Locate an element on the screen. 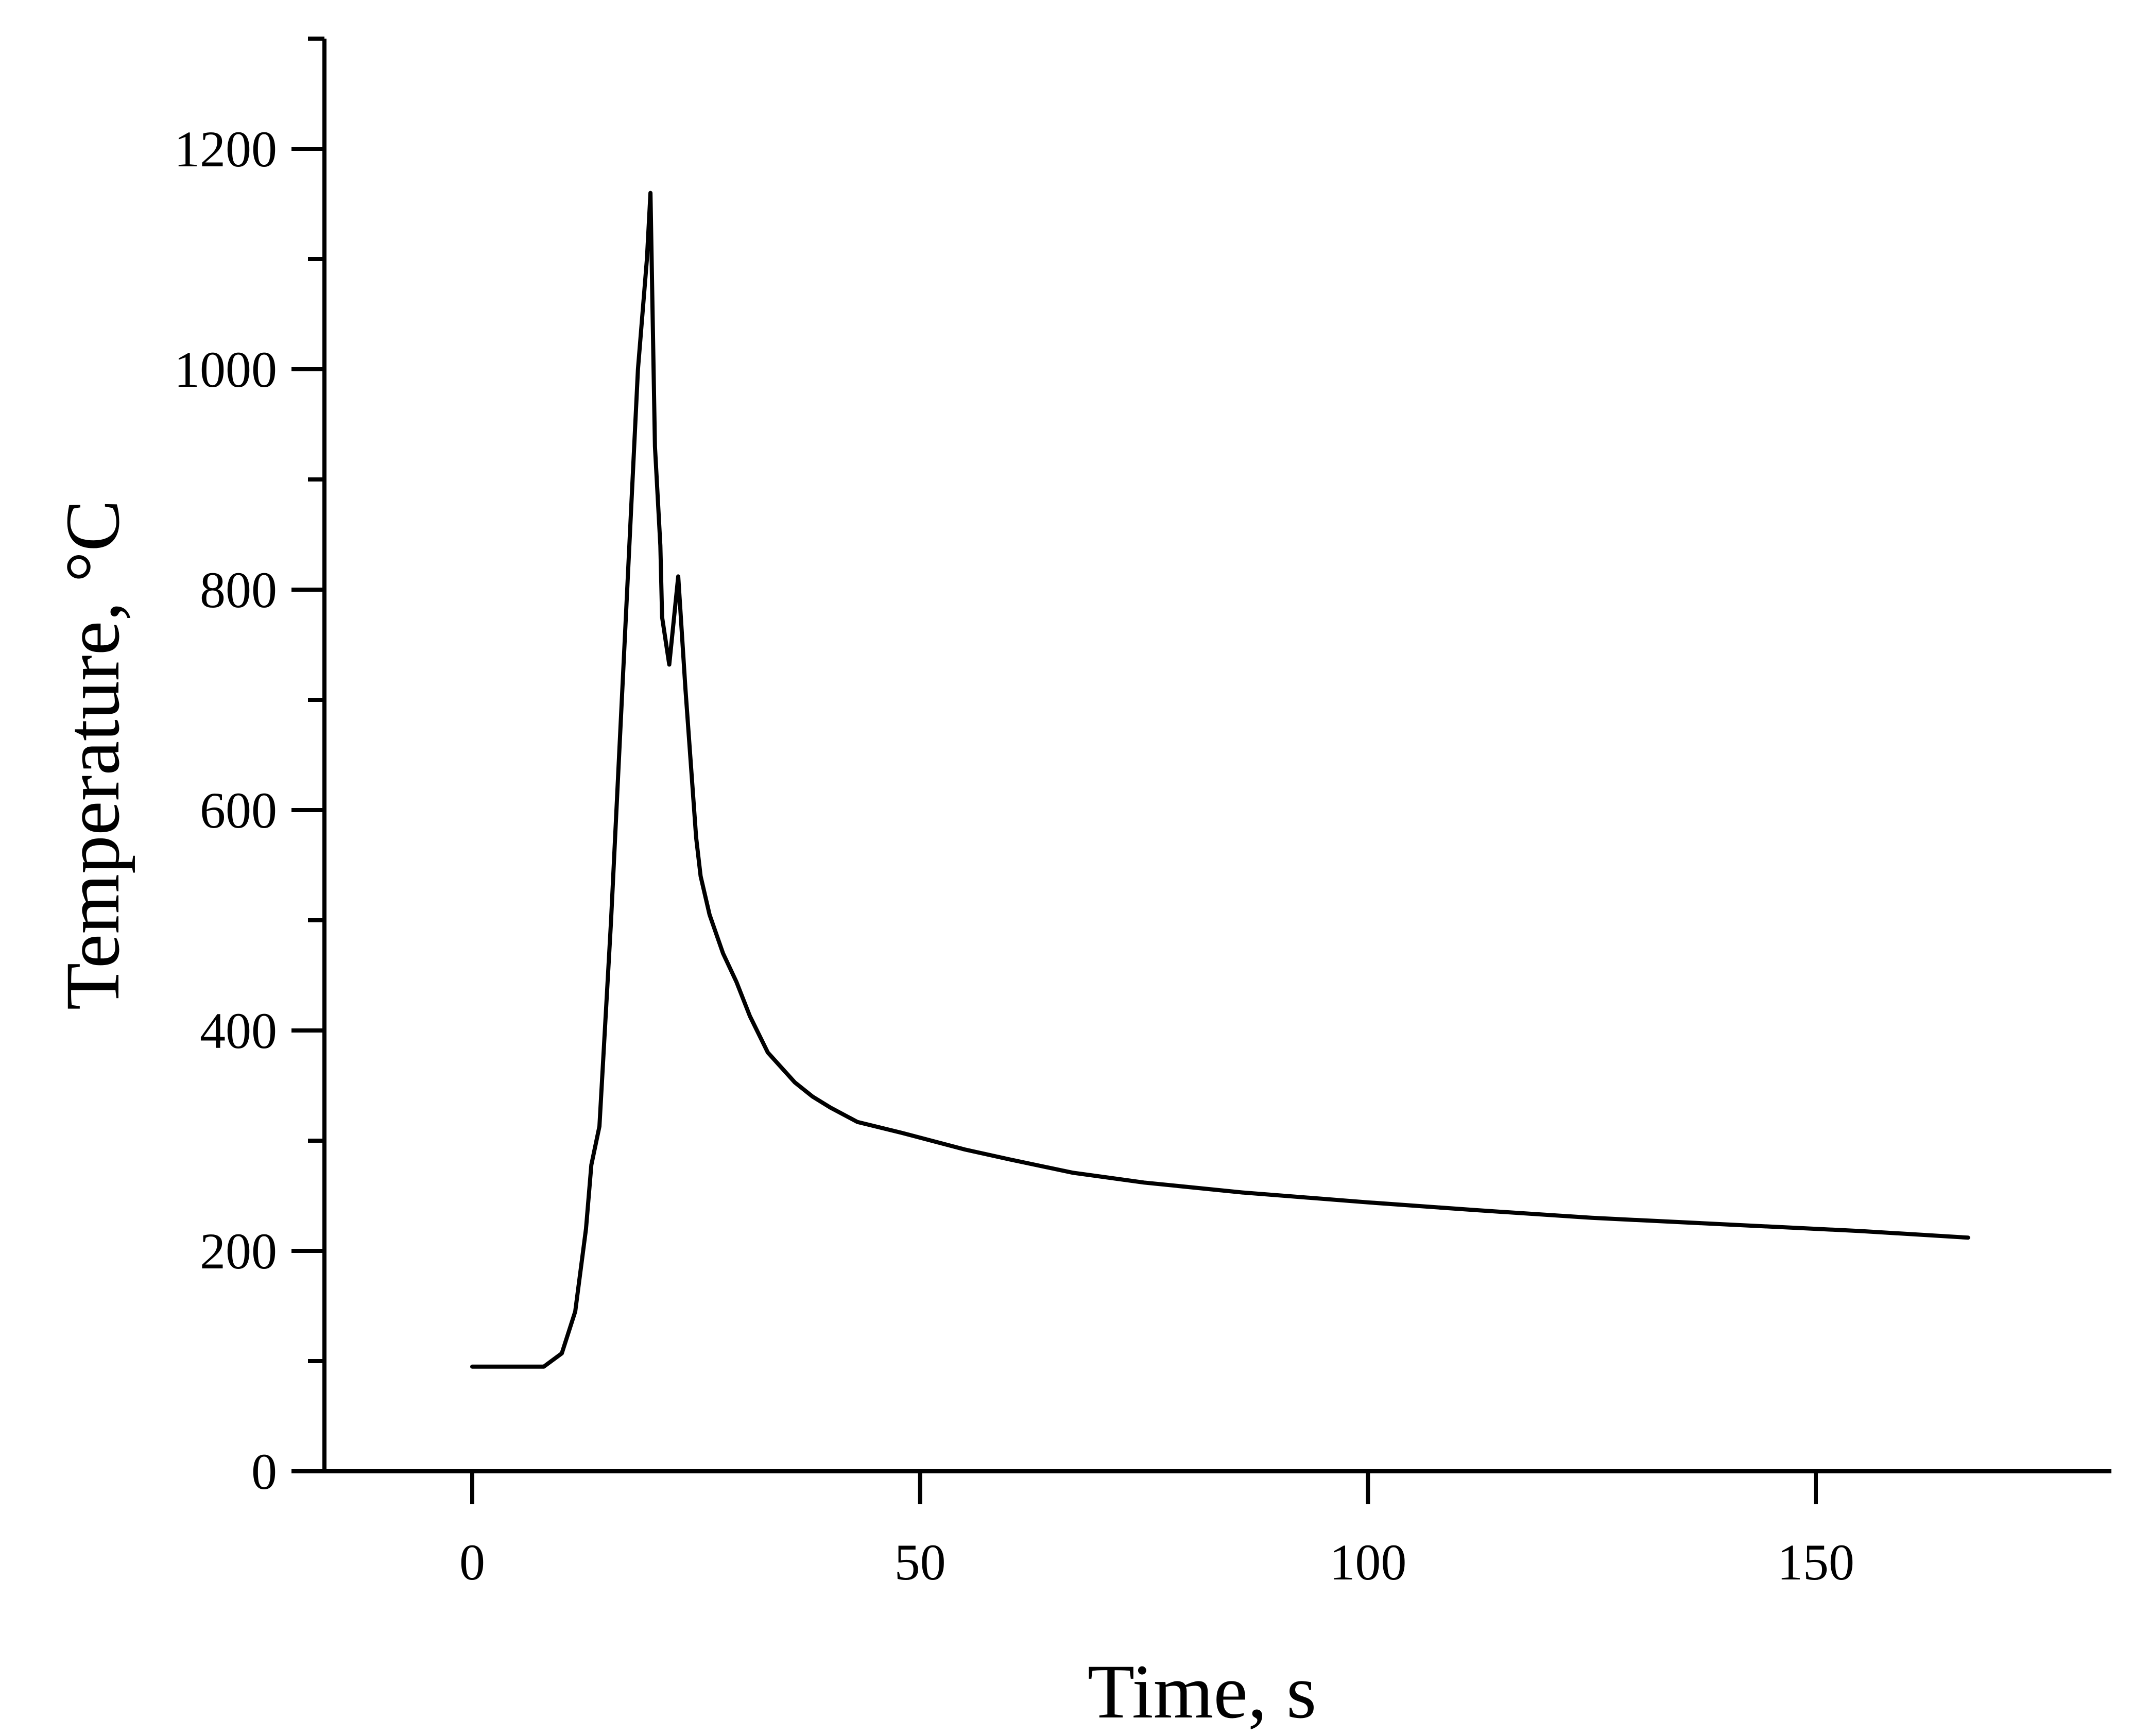 The height and width of the screenshot is (1736, 2132). y-axis-title: Temperature, °C is located at coordinates (92, 755).